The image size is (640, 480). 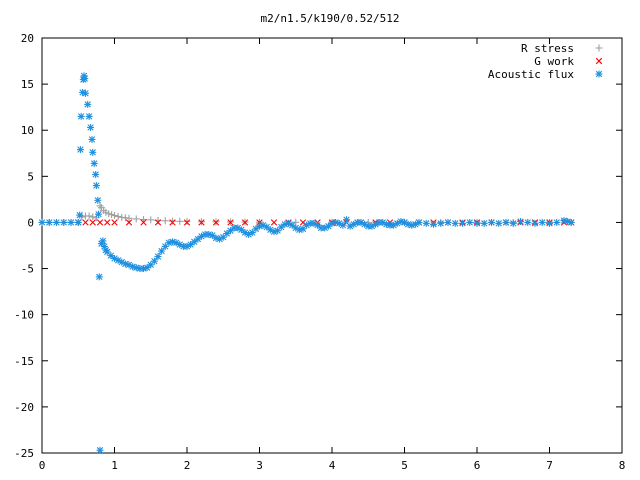 What do you see at coordinates (599, 48) in the screenshot?
I see `legend-marker` at bounding box center [599, 48].